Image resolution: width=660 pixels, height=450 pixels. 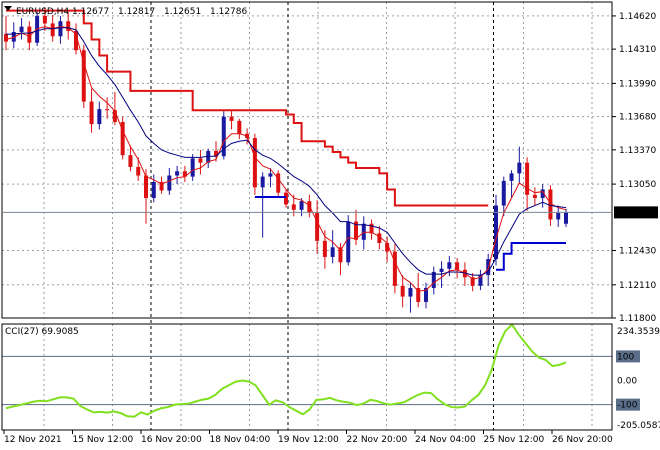 What do you see at coordinates (638, 332) in the screenshot?
I see `cci-tick-label: 234.3539` at bounding box center [638, 332].